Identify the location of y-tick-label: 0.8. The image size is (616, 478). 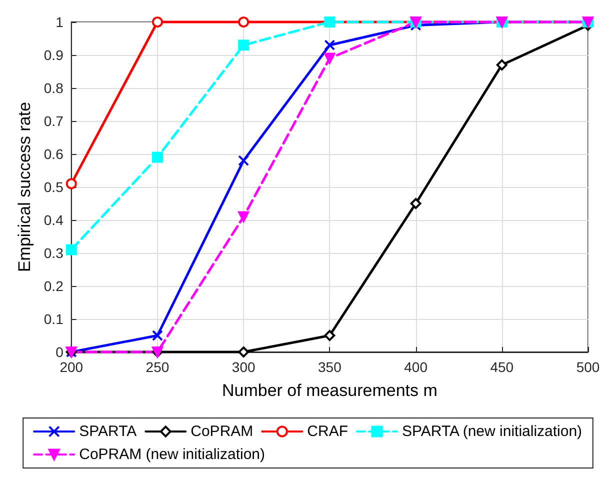
(54, 88).